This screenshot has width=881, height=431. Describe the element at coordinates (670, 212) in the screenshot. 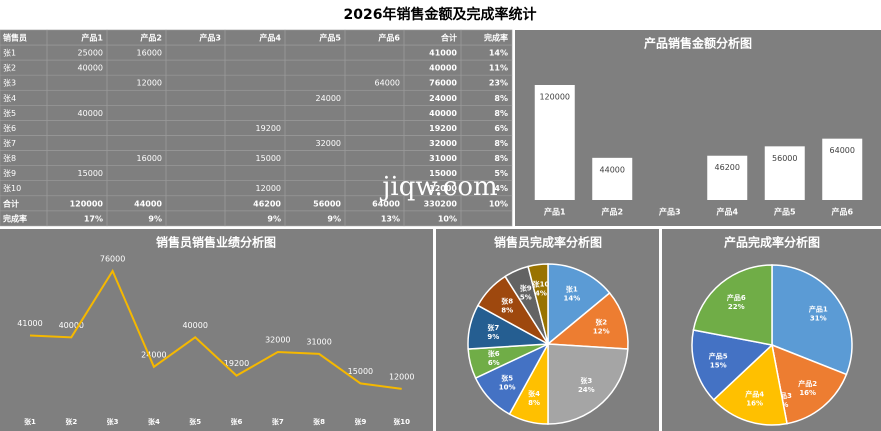

I see `x-tick-label: 产品3` at that location.